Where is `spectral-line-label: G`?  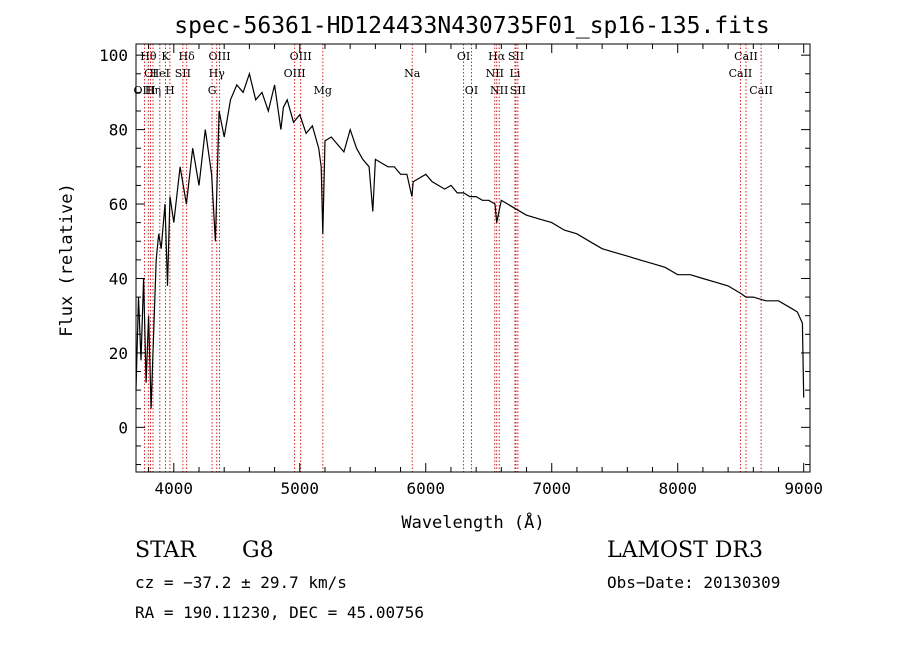 spectral-line-label: G is located at coordinates (212, 90).